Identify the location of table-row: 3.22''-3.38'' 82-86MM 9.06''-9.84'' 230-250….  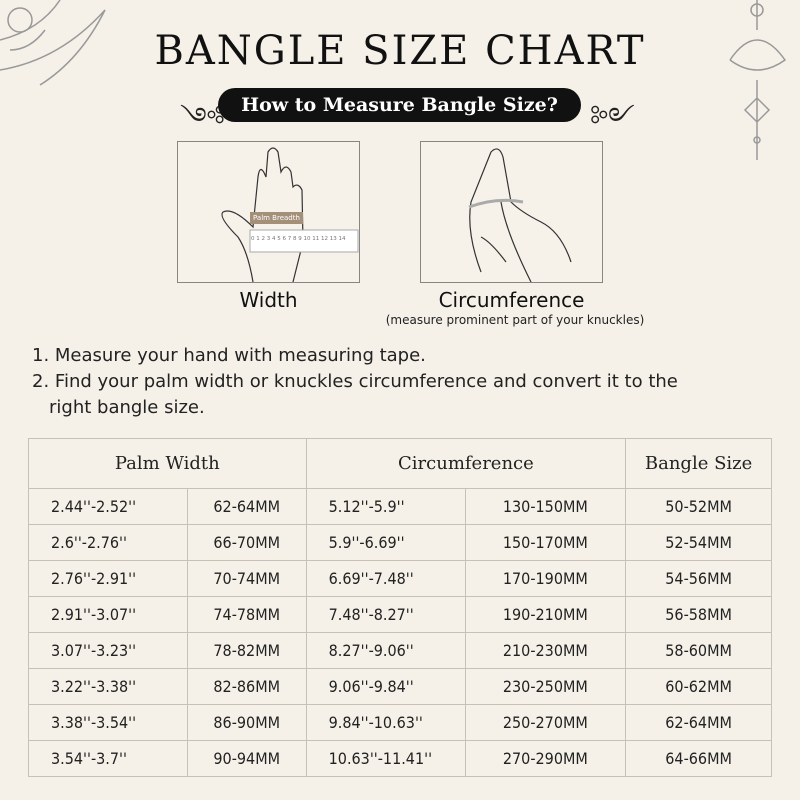
(400, 686).